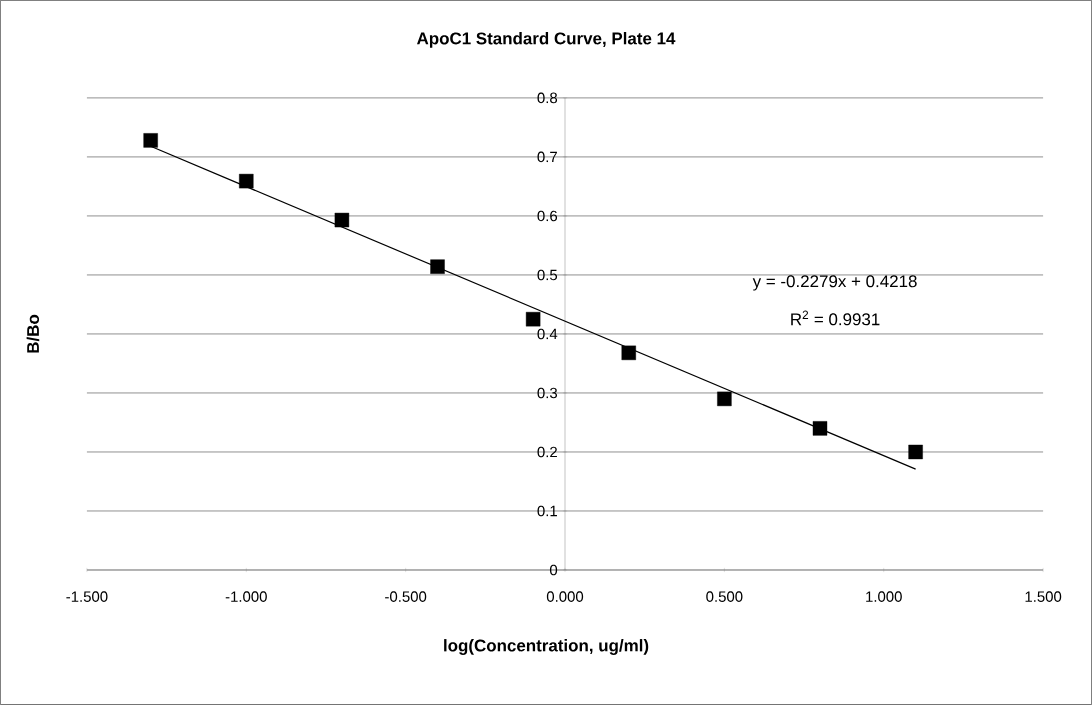 This screenshot has height=705, width=1092. I want to click on y-tick-label: 0.1, so click(547, 511).